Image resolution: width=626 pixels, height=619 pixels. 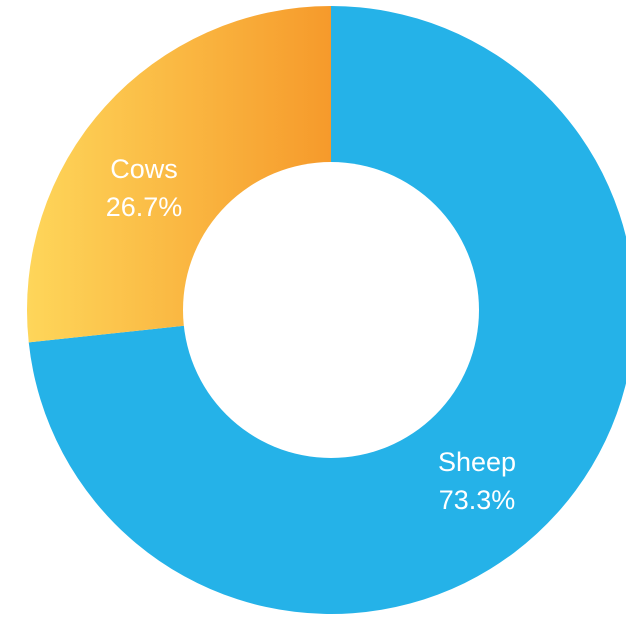 I want to click on slice-percent-sheep: 73.3%, so click(x=477, y=500).